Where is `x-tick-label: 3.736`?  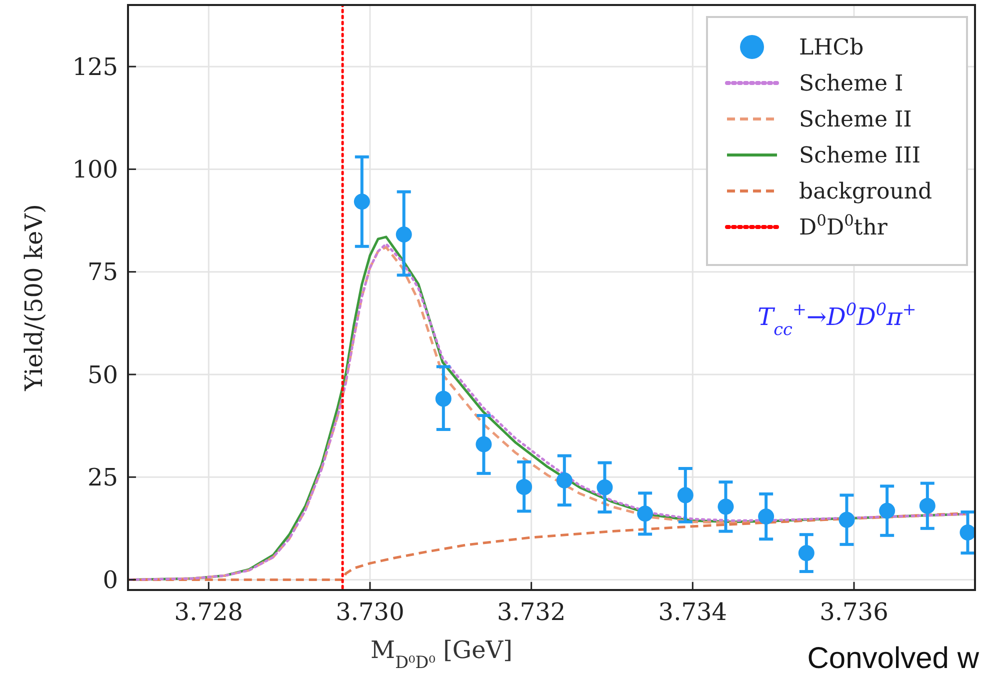 x-tick-label: 3.736 is located at coordinates (854, 612).